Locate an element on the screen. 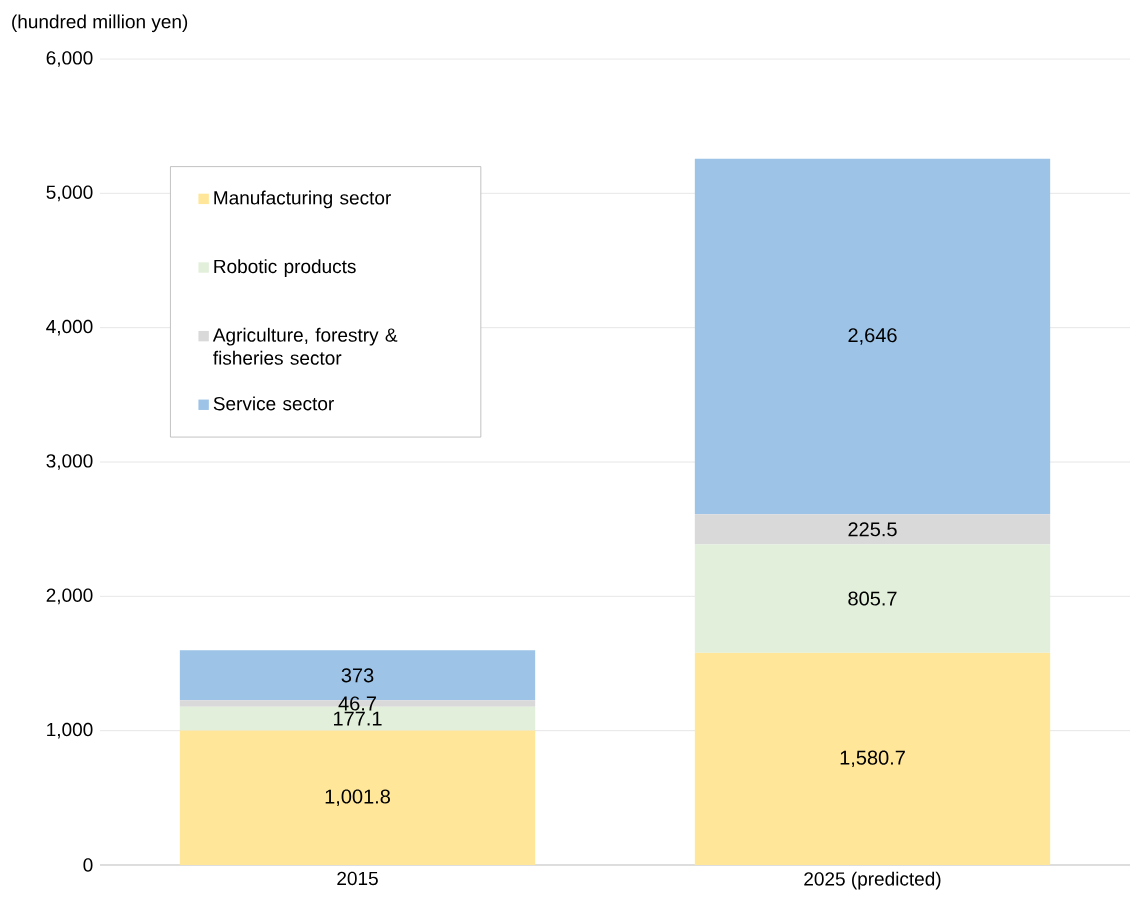 This screenshot has height=901, width=1131. x-tick-label: 2025 (predicted) is located at coordinates (872, 880).